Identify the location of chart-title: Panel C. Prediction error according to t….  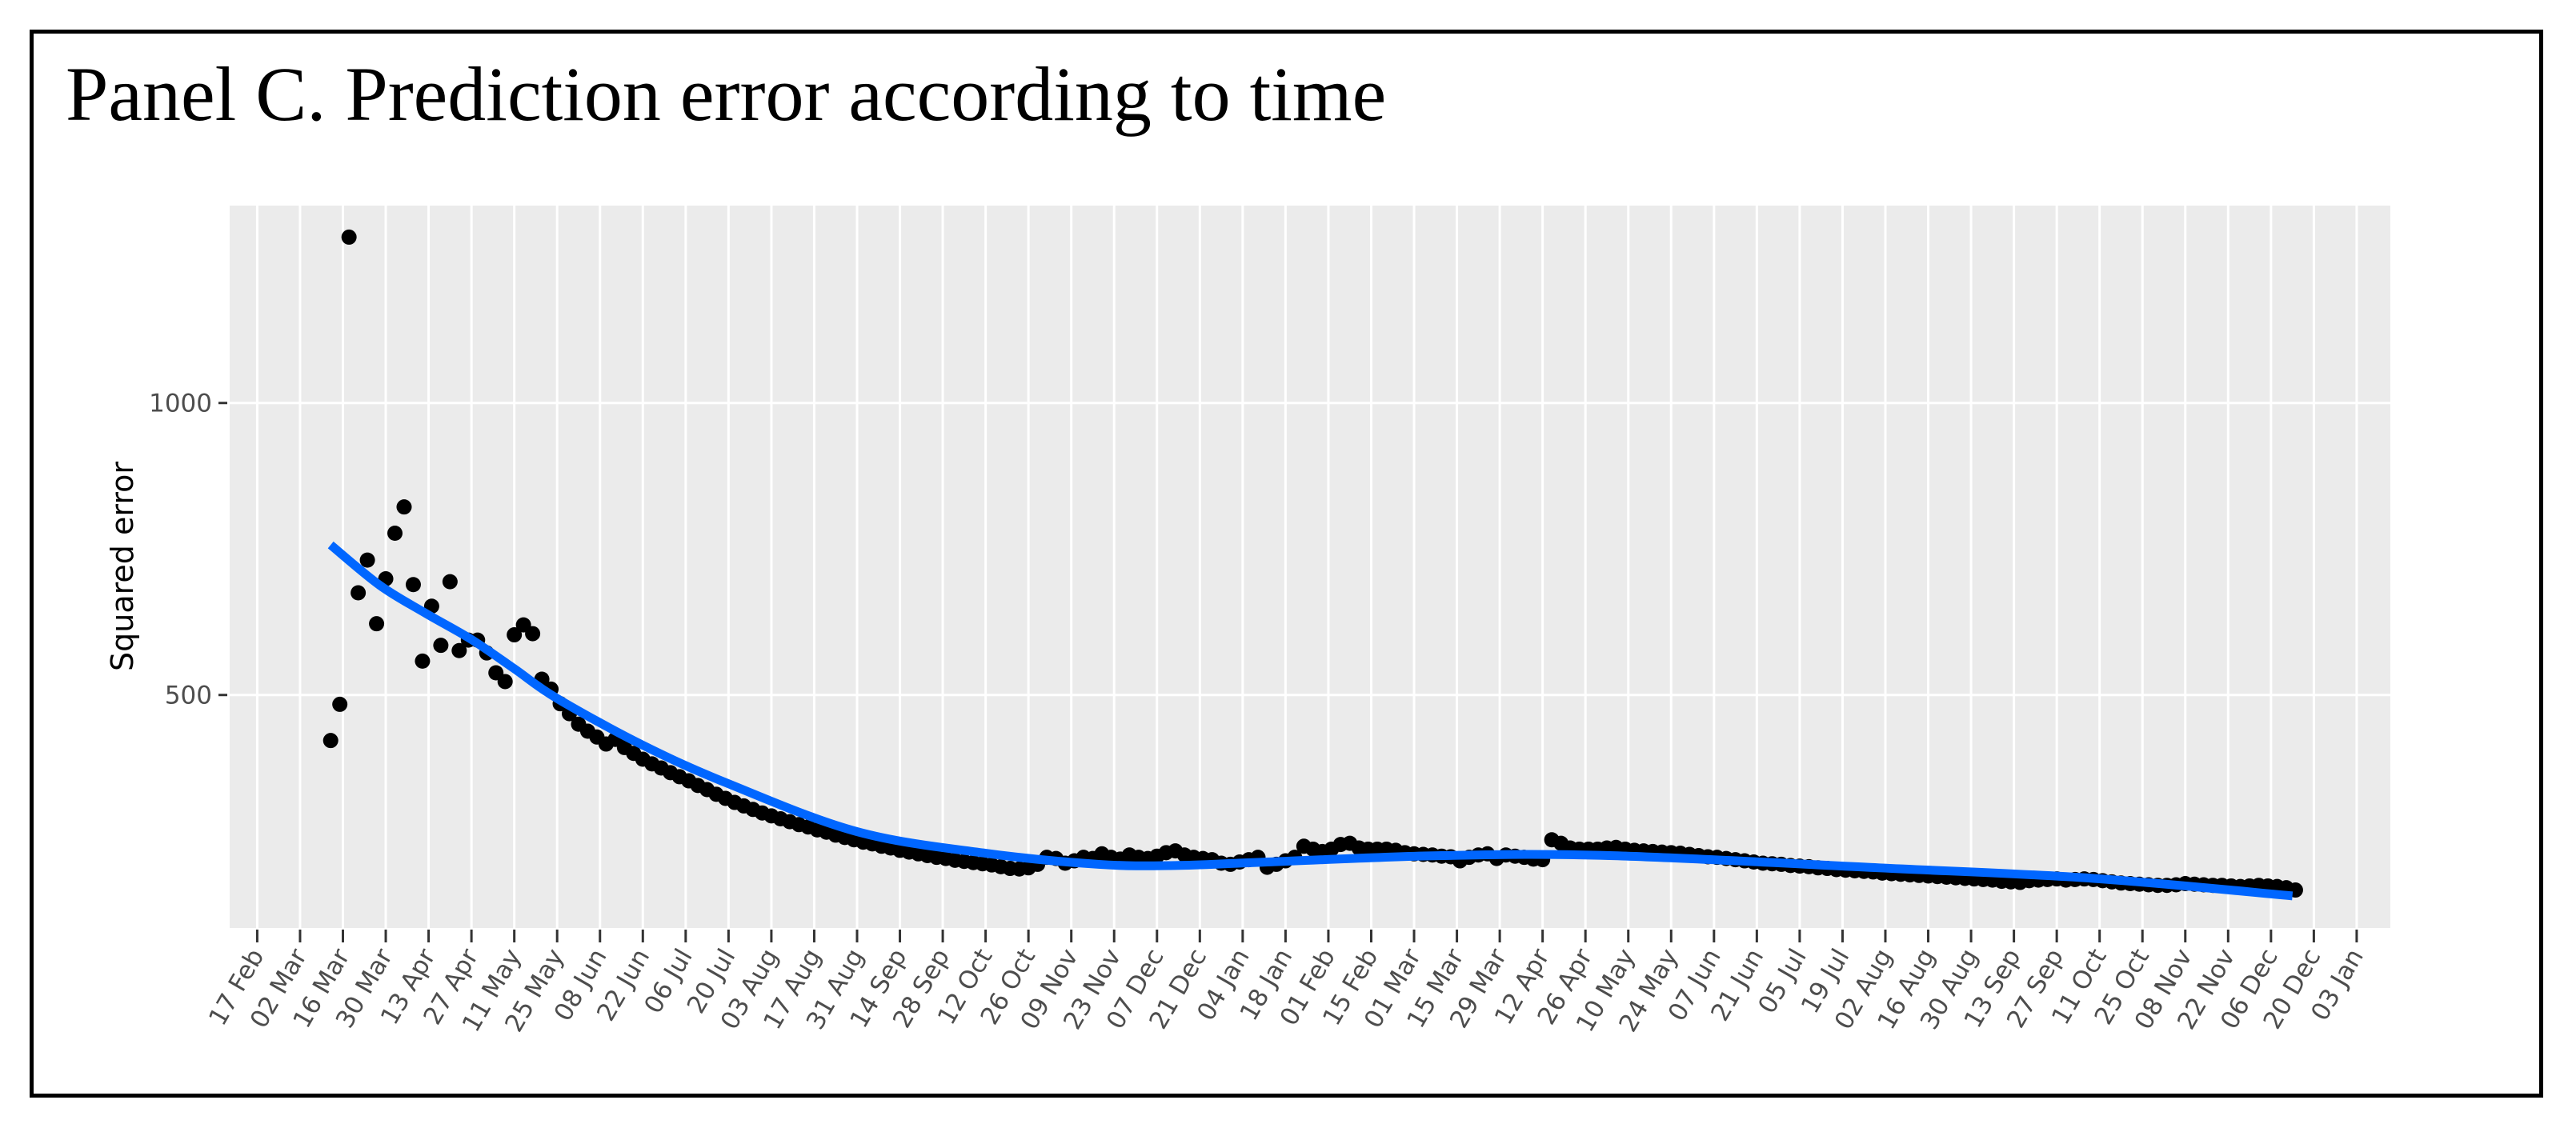
(726, 94).